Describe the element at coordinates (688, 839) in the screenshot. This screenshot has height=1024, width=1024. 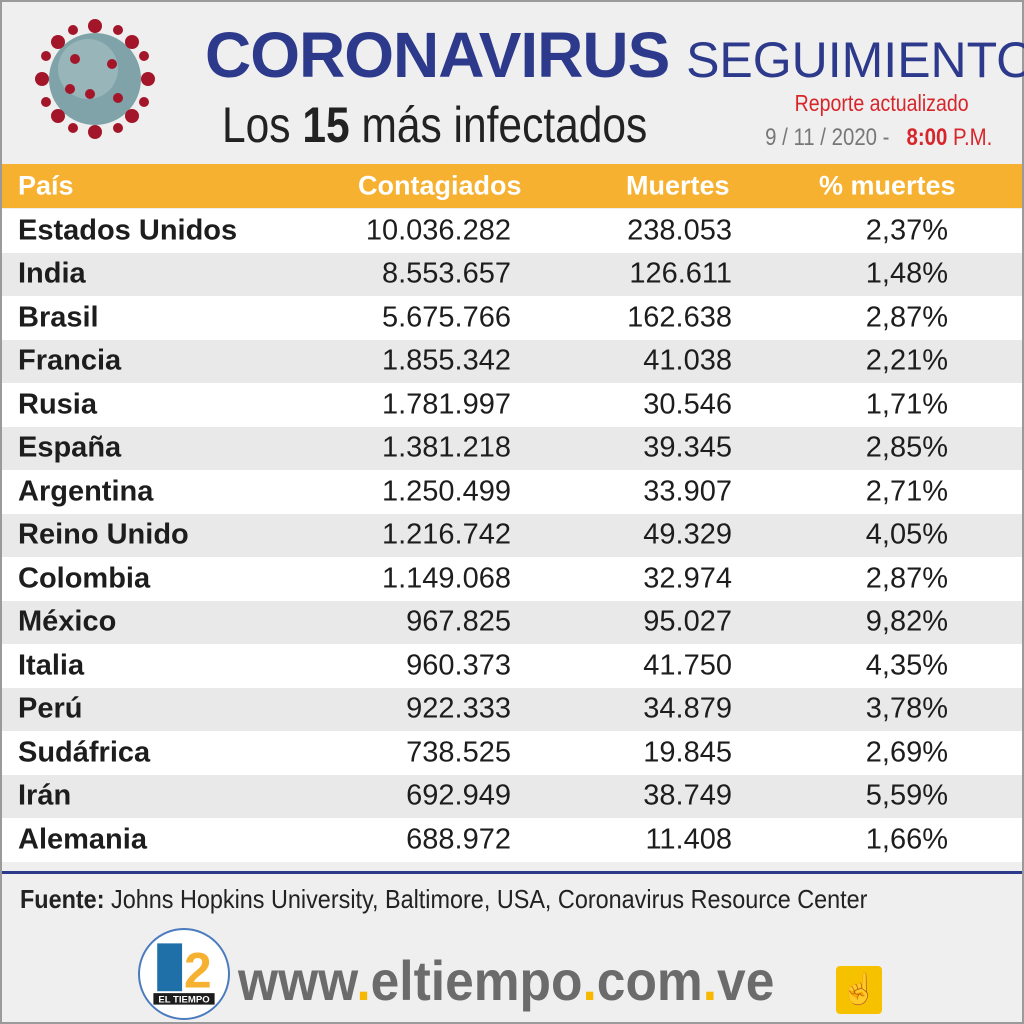
I see `deaths-cell: 11.408` at that location.